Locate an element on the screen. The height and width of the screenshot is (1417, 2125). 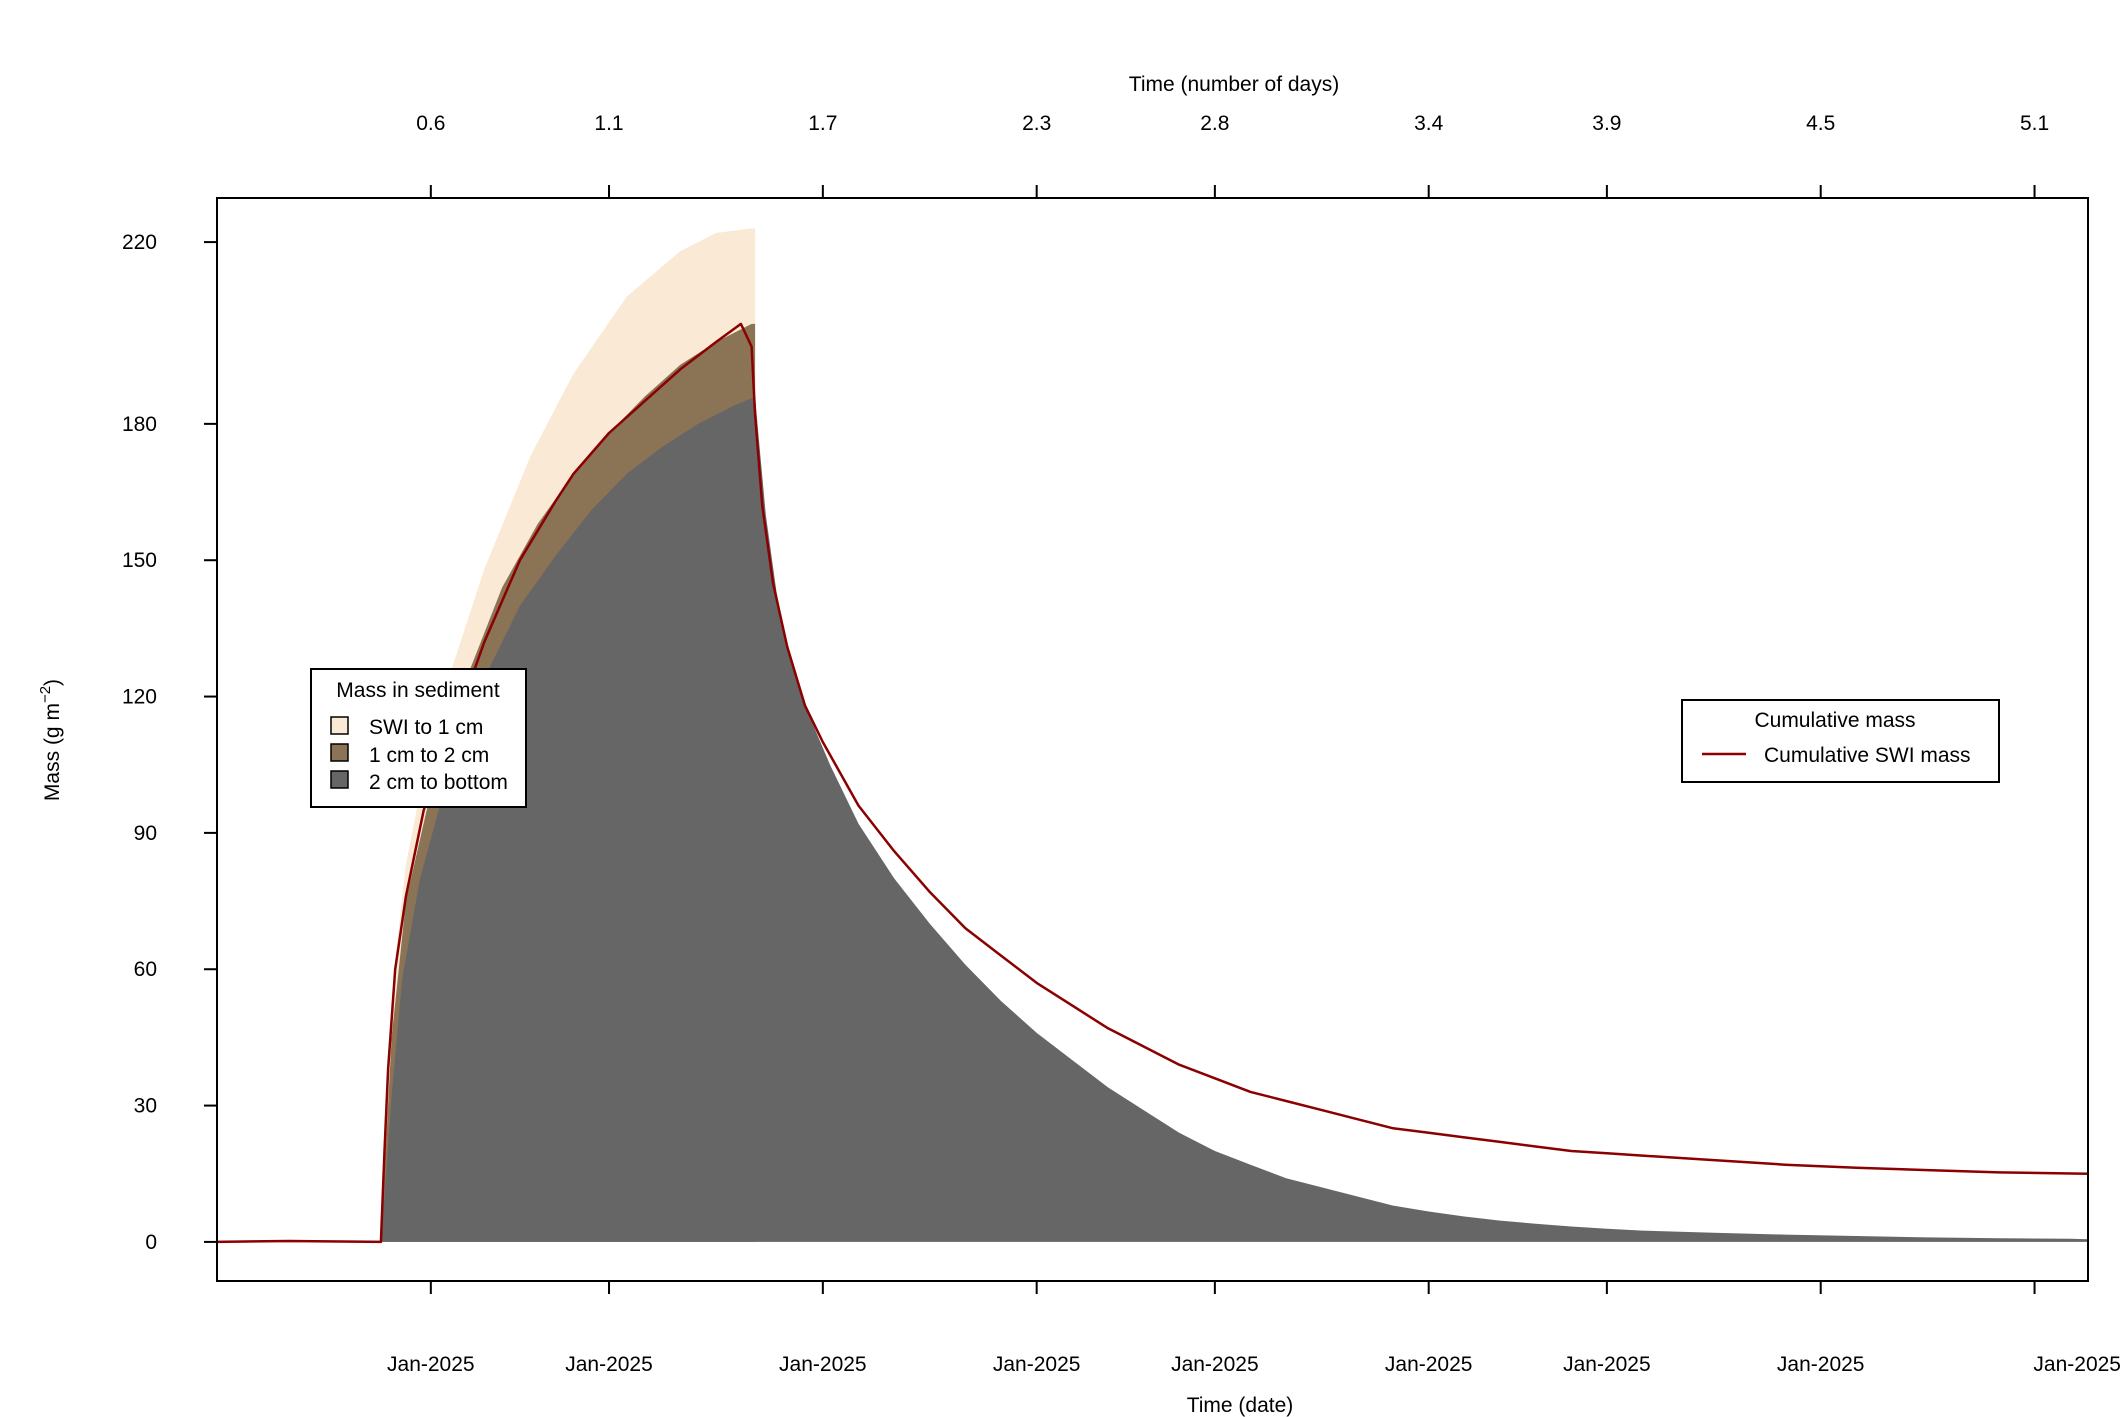
y-tick-label: 220 is located at coordinates (139, 242).